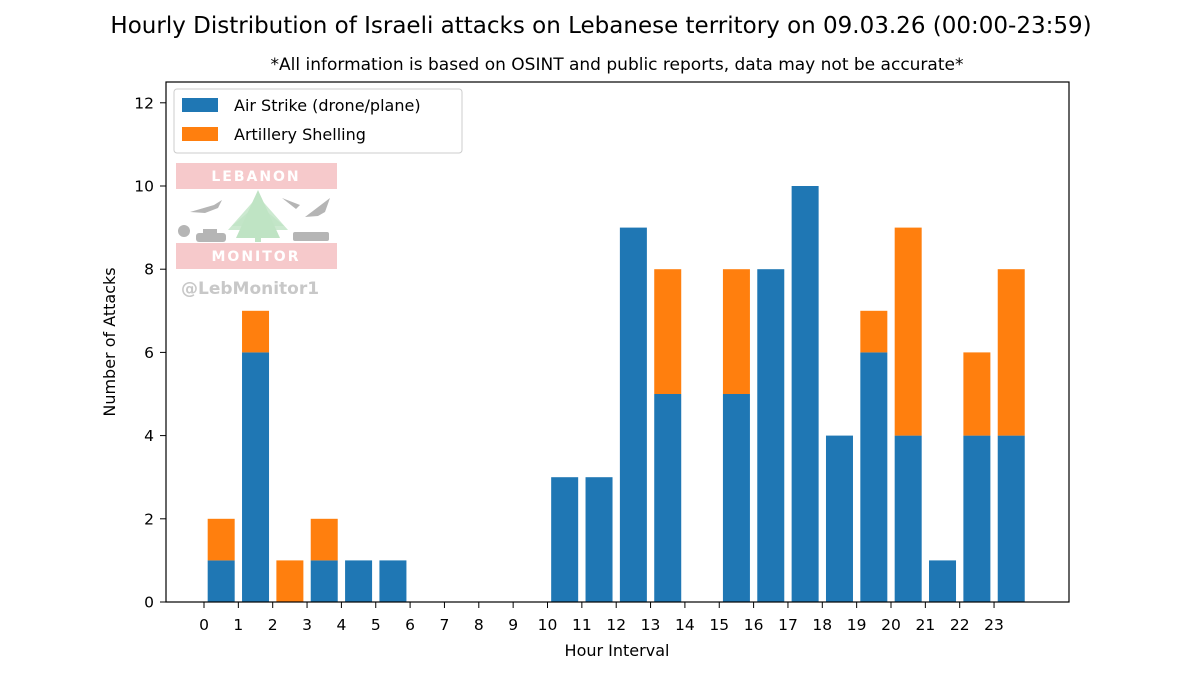 The width and height of the screenshot is (1200, 676). Describe the element at coordinates (258, 216) in the screenshot. I see `cedar-tree-icon` at that location.